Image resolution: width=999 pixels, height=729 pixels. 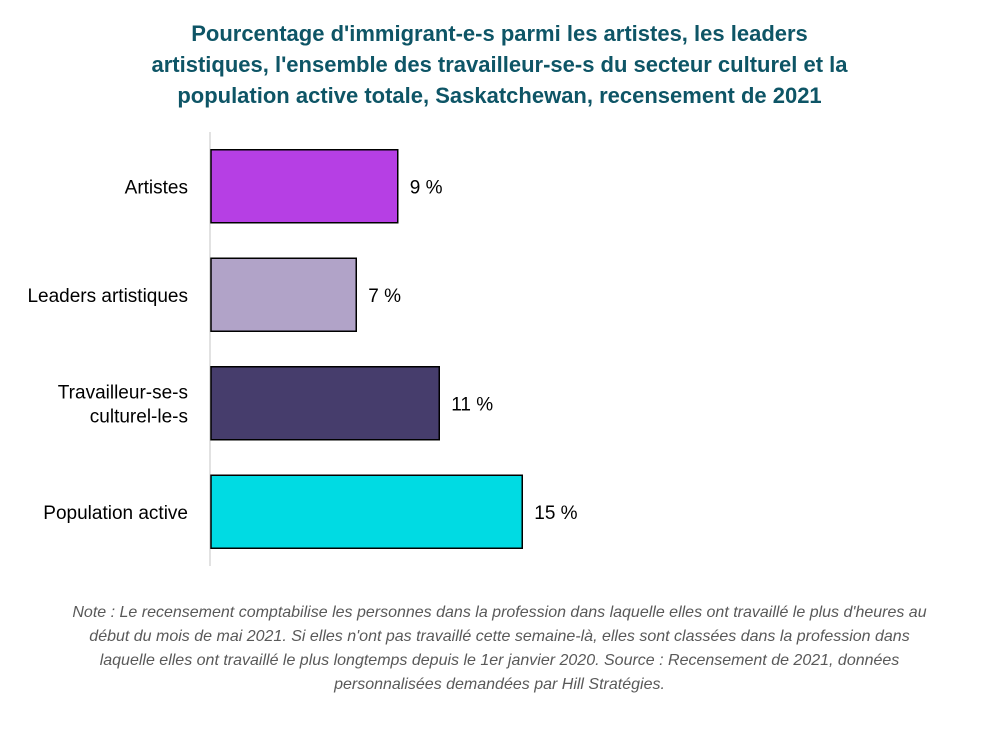 I want to click on category-label-1: Artistes, so click(x=156, y=187).